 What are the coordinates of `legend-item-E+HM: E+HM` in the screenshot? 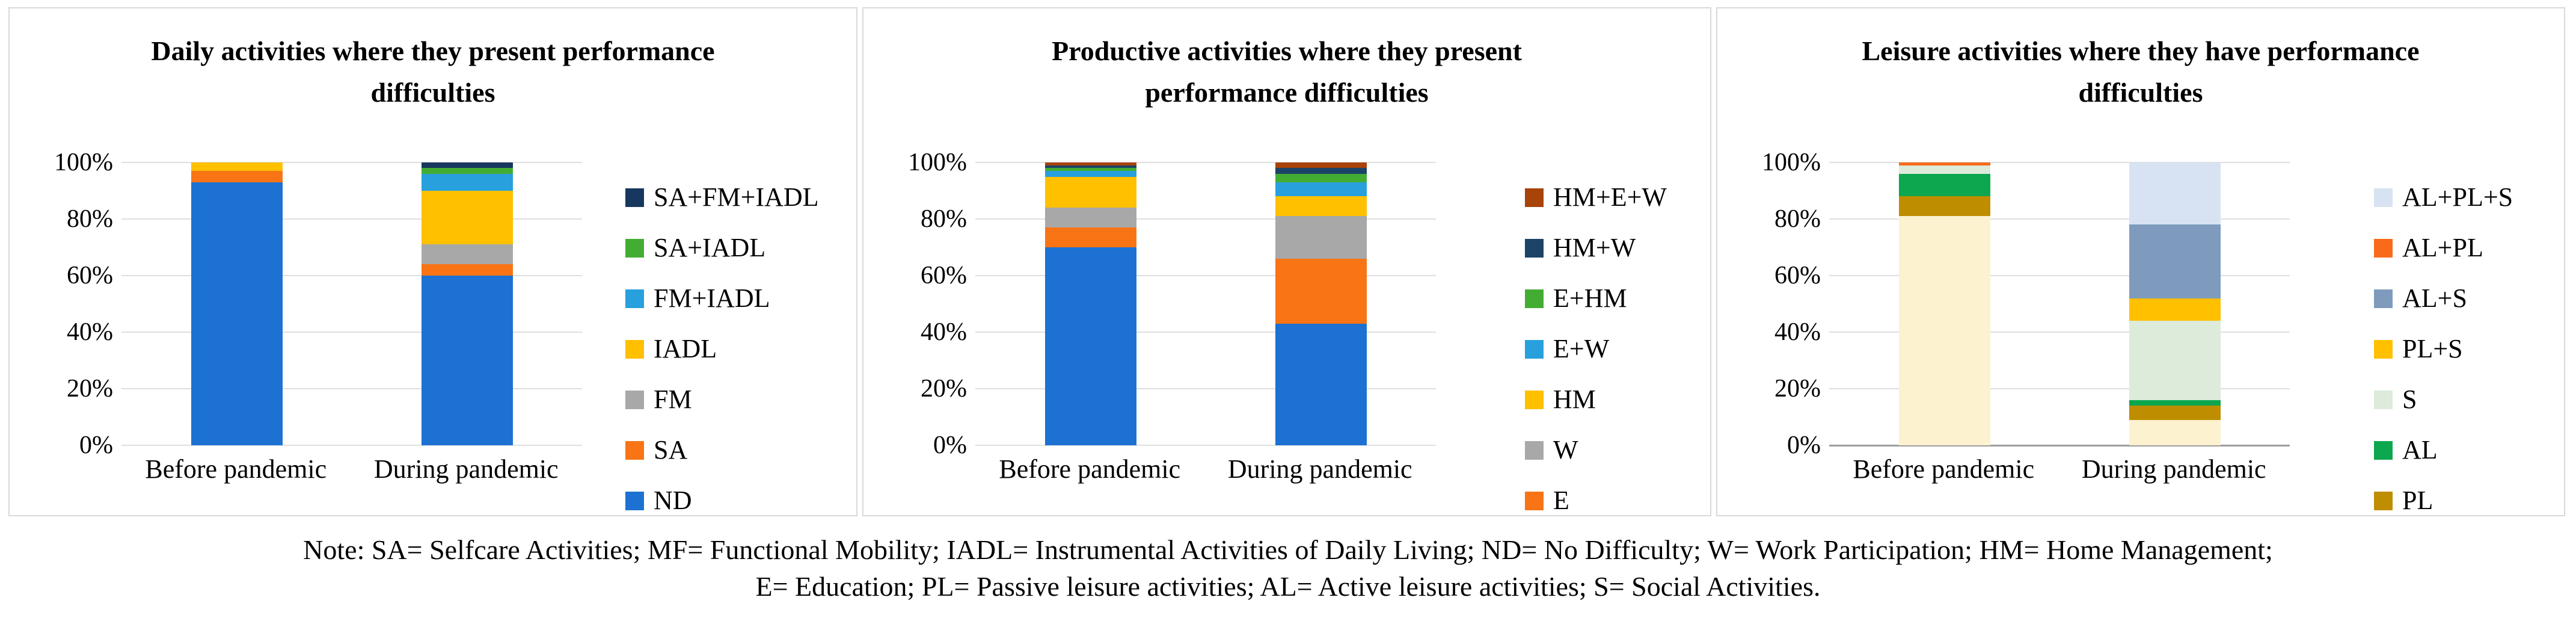 It's located at (1617, 298).